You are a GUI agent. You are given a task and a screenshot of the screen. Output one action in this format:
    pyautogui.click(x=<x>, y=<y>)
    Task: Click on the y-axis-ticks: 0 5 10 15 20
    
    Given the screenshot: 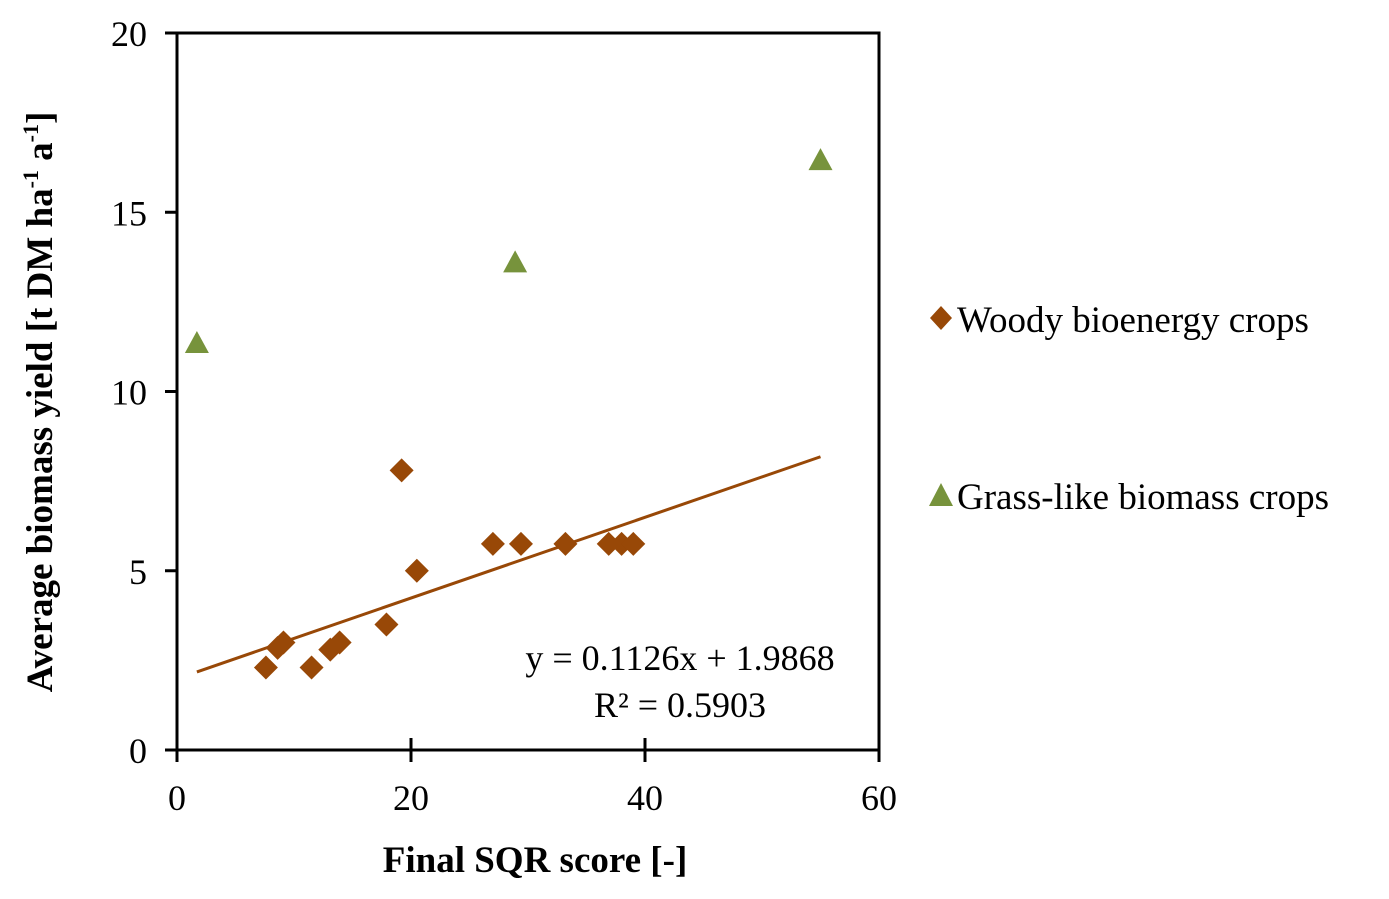 What is the action you would take?
    pyautogui.click(x=144, y=392)
    